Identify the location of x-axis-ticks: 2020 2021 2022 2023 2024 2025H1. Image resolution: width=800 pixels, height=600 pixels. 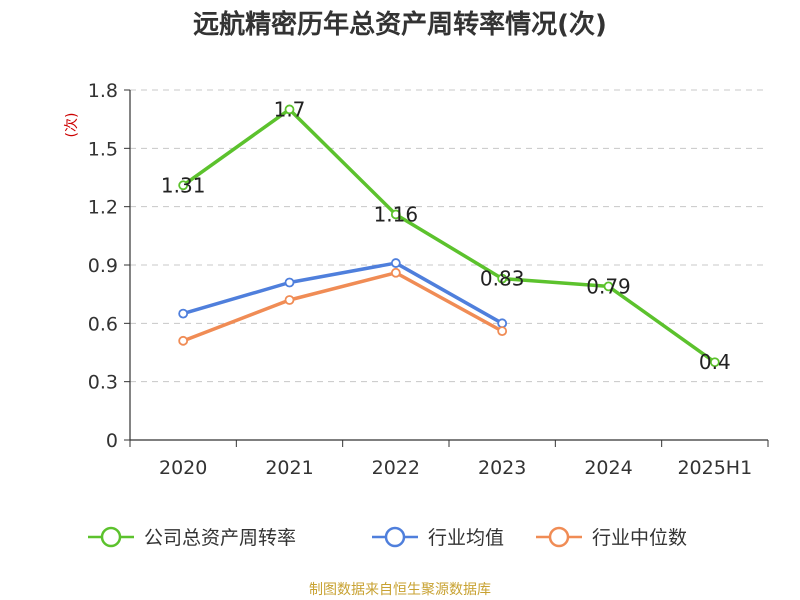
(449, 459).